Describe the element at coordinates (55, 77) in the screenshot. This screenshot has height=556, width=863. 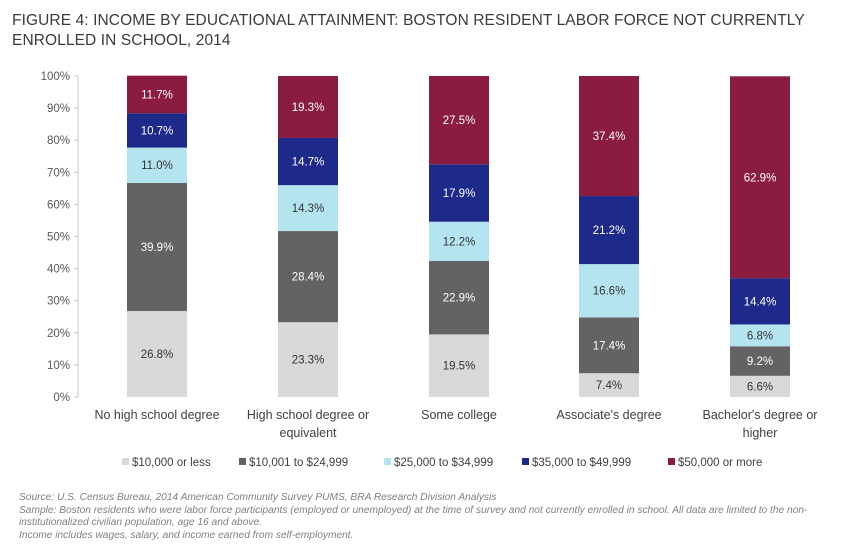
I see `y-tick-label: 100%` at that location.